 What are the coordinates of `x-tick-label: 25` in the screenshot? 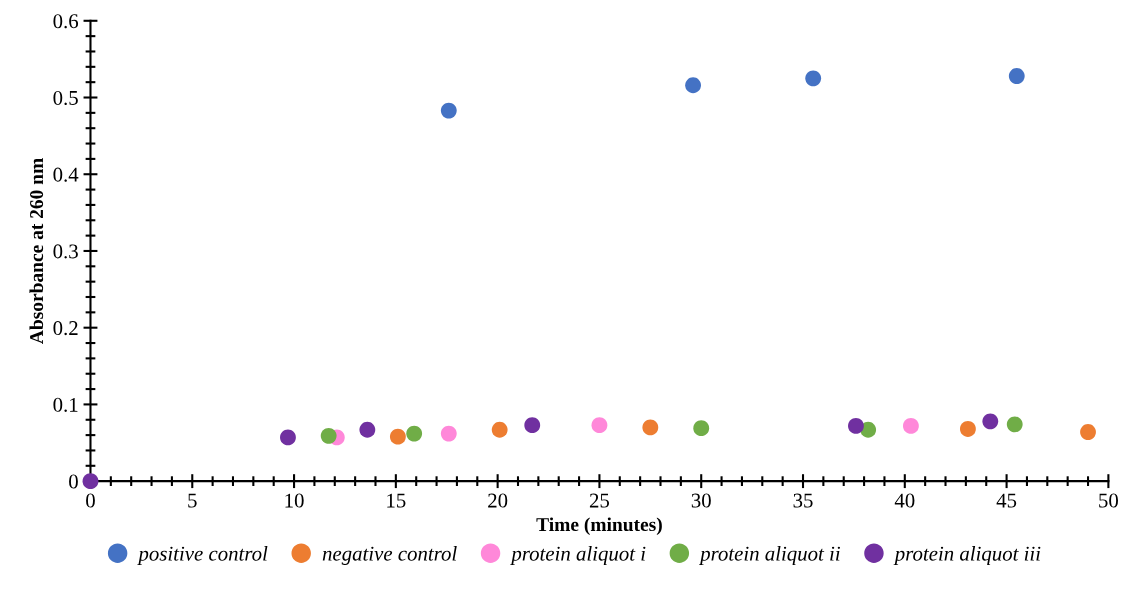 It's located at (599, 500).